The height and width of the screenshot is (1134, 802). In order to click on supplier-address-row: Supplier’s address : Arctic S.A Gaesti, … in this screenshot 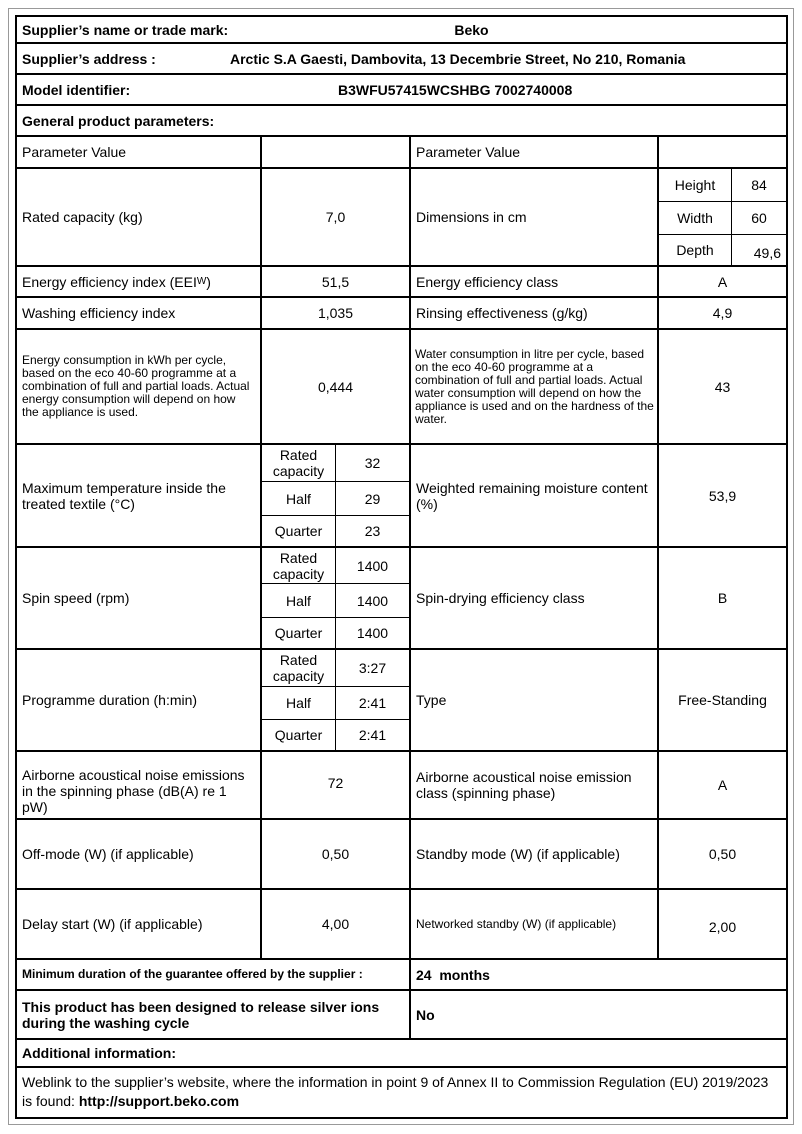, I will do `click(401, 59)`.